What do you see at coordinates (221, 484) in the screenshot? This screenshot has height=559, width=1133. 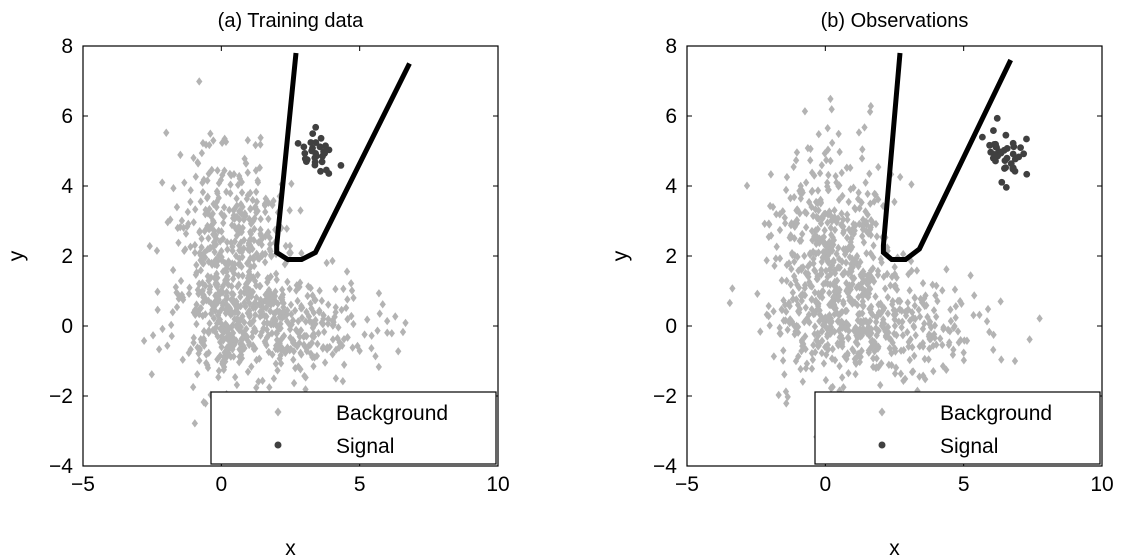 I see `panel-a-x-tick-label: 0` at bounding box center [221, 484].